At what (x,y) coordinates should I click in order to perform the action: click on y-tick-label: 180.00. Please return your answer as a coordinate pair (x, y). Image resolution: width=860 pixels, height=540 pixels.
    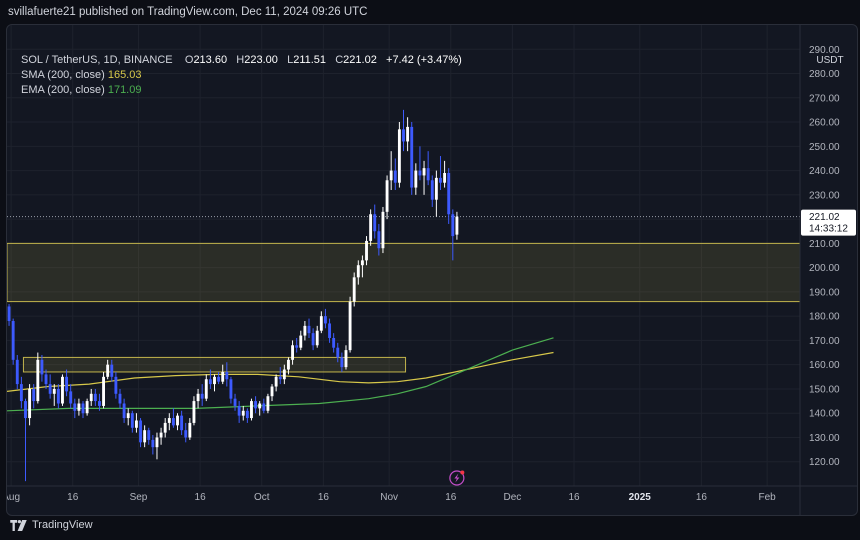
    Looking at the image, I should click on (824, 317).